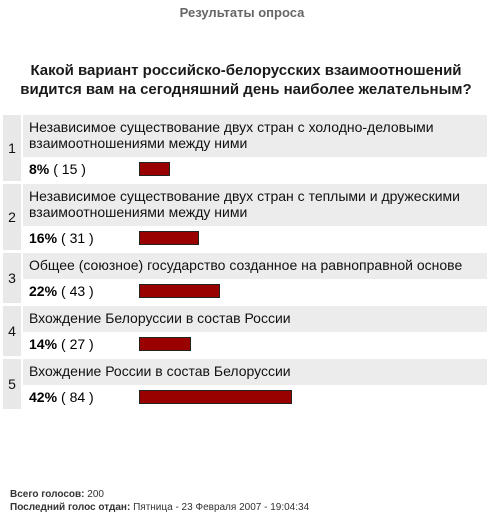 The width and height of the screenshot is (494, 529). Describe the element at coordinates (255, 319) in the screenshot. I see `option-label: Вхождение Белоруссии в состав России` at that location.